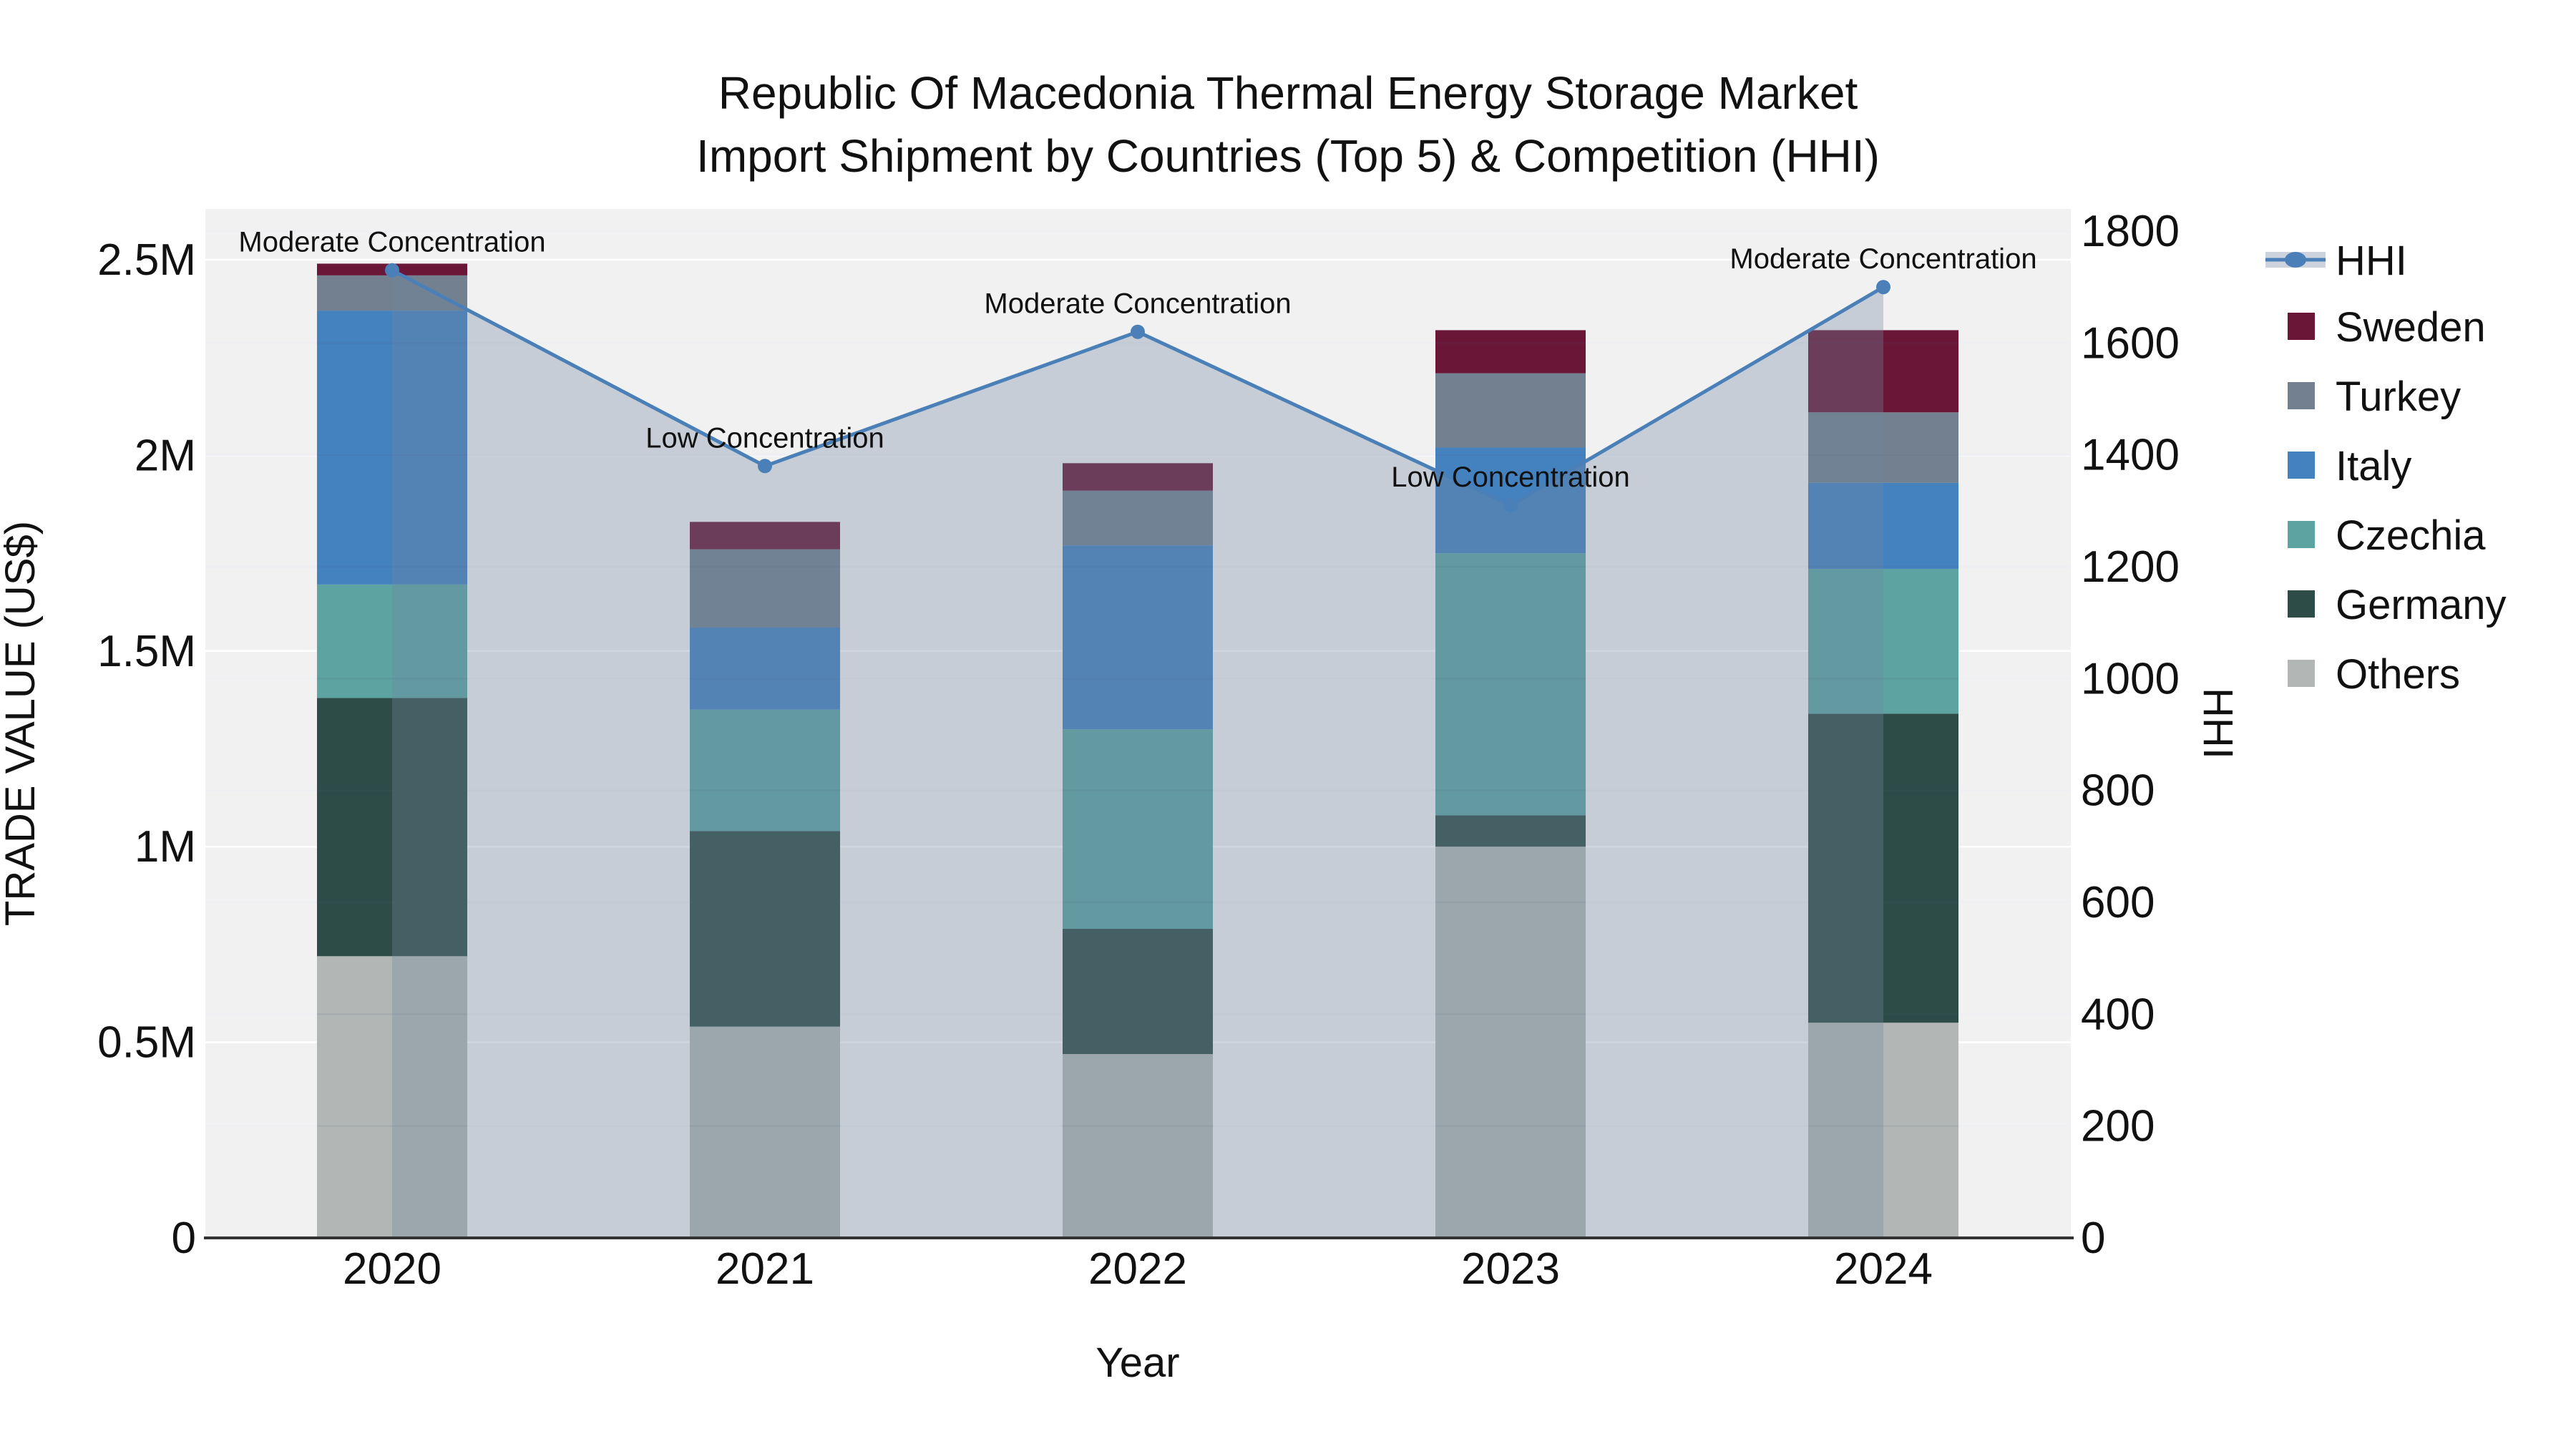 The height and width of the screenshot is (1449, 2576). What do you see at coordinates (1137, 304) in the screenshot?
I see `annotation-2022: Moderate Concentration` at bounding box center [1137, 304].